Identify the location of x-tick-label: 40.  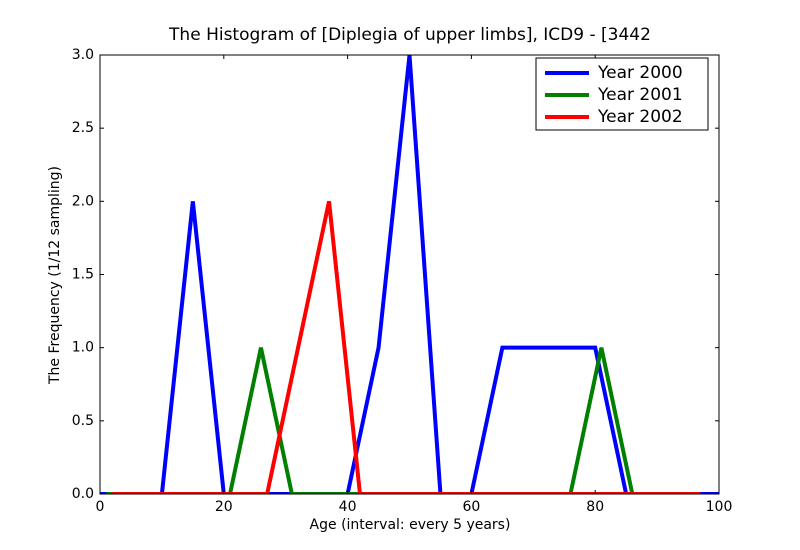
(348, 507).